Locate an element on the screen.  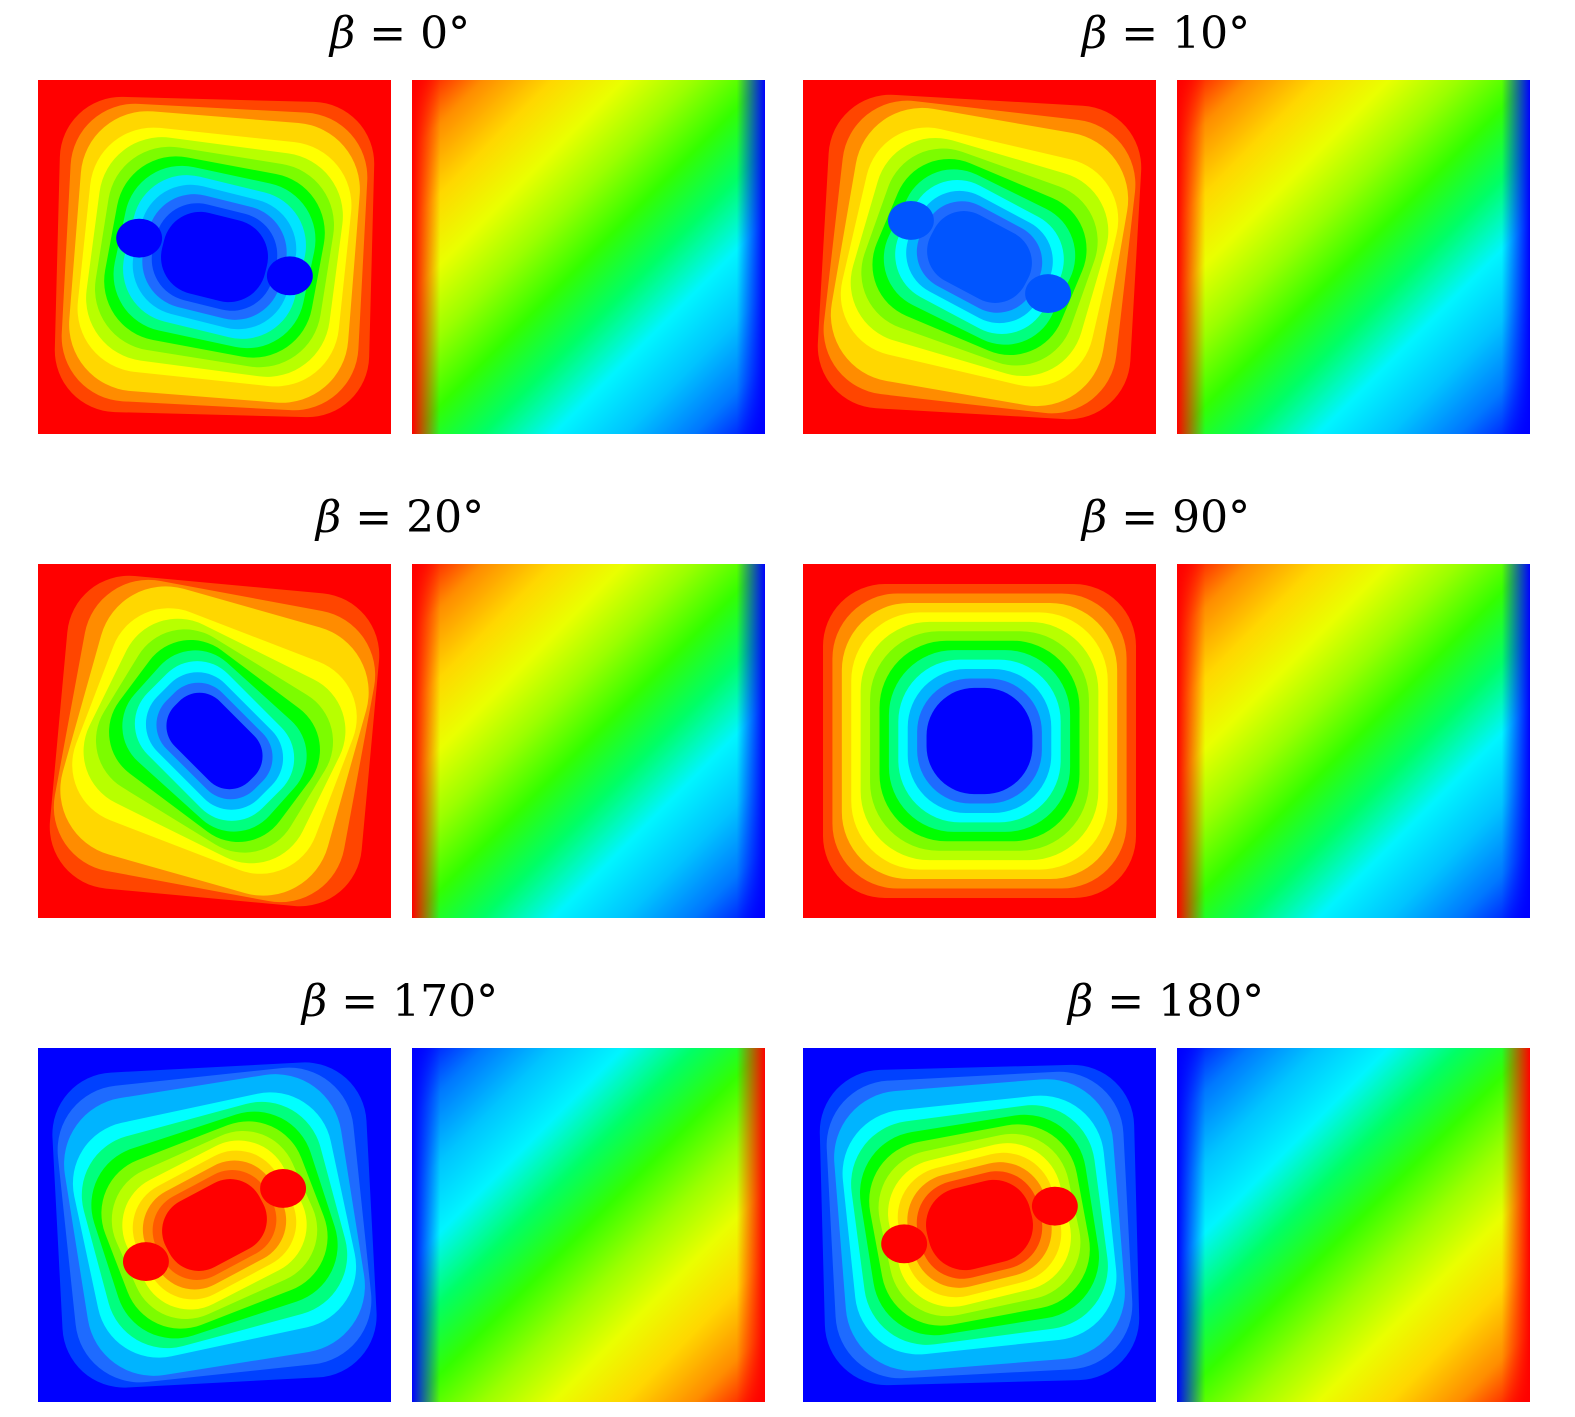
angle-value: 10° is located at coordinates (1211, 33).